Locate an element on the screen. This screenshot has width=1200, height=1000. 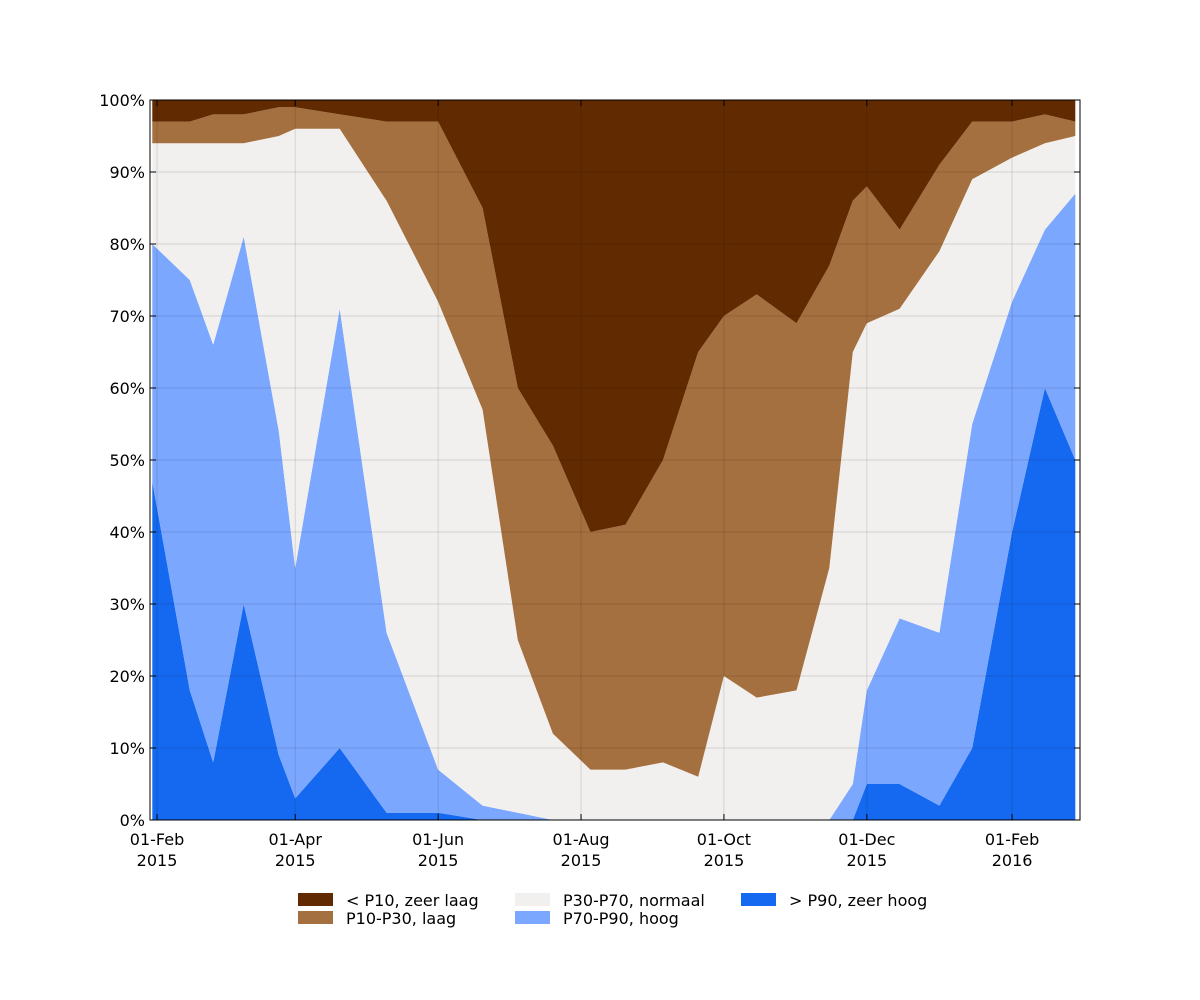
y-tick-label: 80% is located at coordinates (127, 244).